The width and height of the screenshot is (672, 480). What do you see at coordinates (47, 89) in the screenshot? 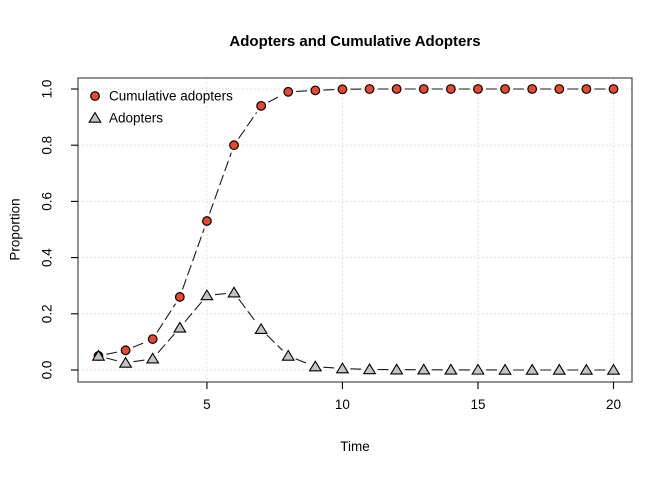
I see `y-tick-label: 1.0` at bounding box center [47, 89].